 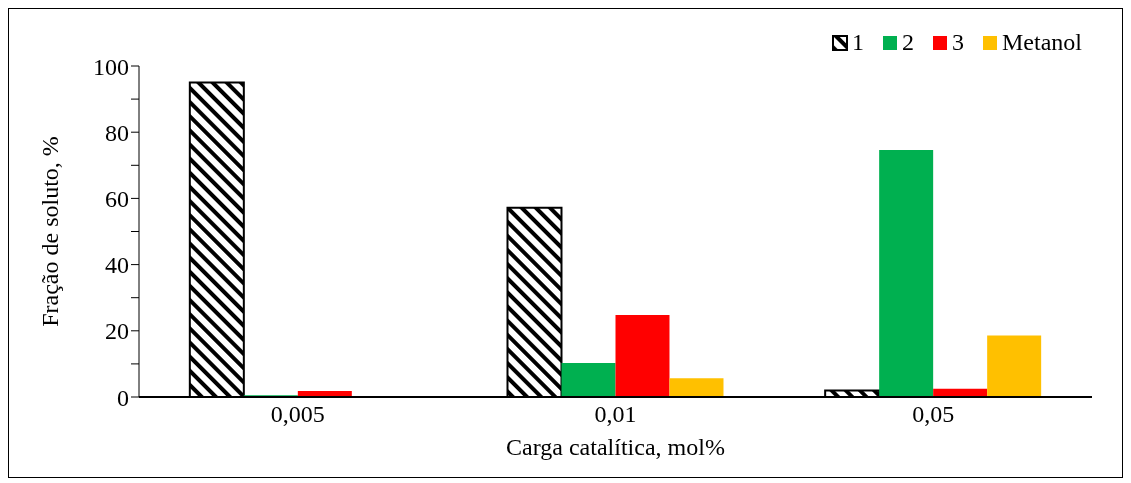 What do you see at coordinates (117, 198) in the screenshot?
I see `y-tick-label: 60` at bounding box center [117, 198].